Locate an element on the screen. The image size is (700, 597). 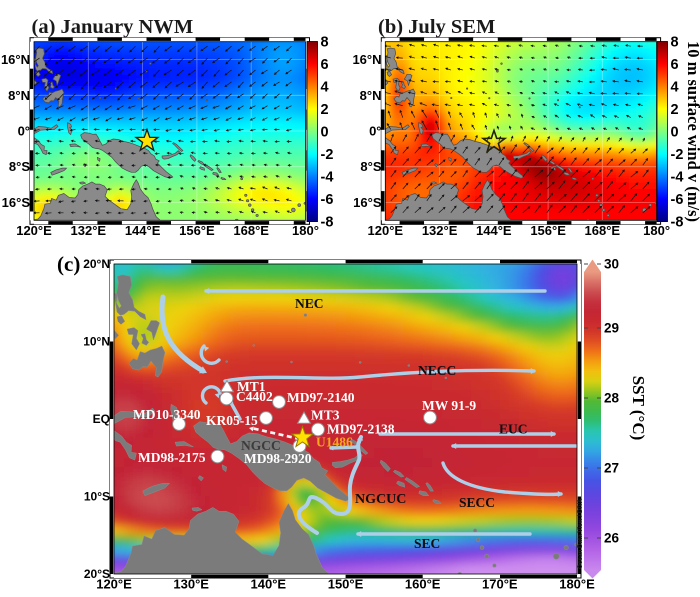
svg-text: (c) is located at coordinates (68, 264).